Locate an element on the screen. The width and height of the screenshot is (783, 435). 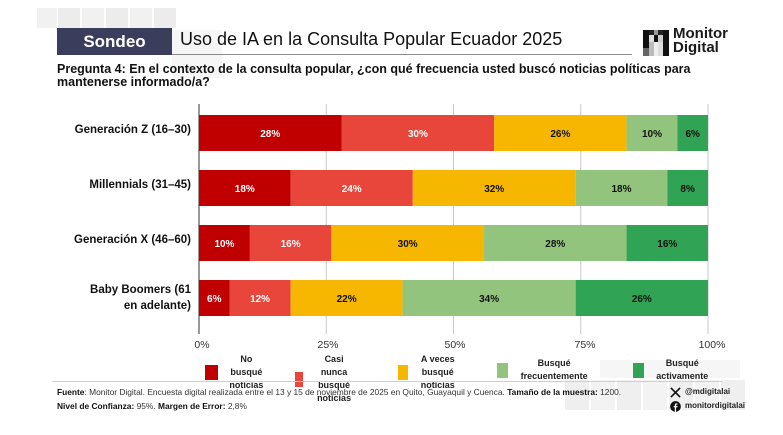
sample-value: 1200. is located at coordinates (611, 392).